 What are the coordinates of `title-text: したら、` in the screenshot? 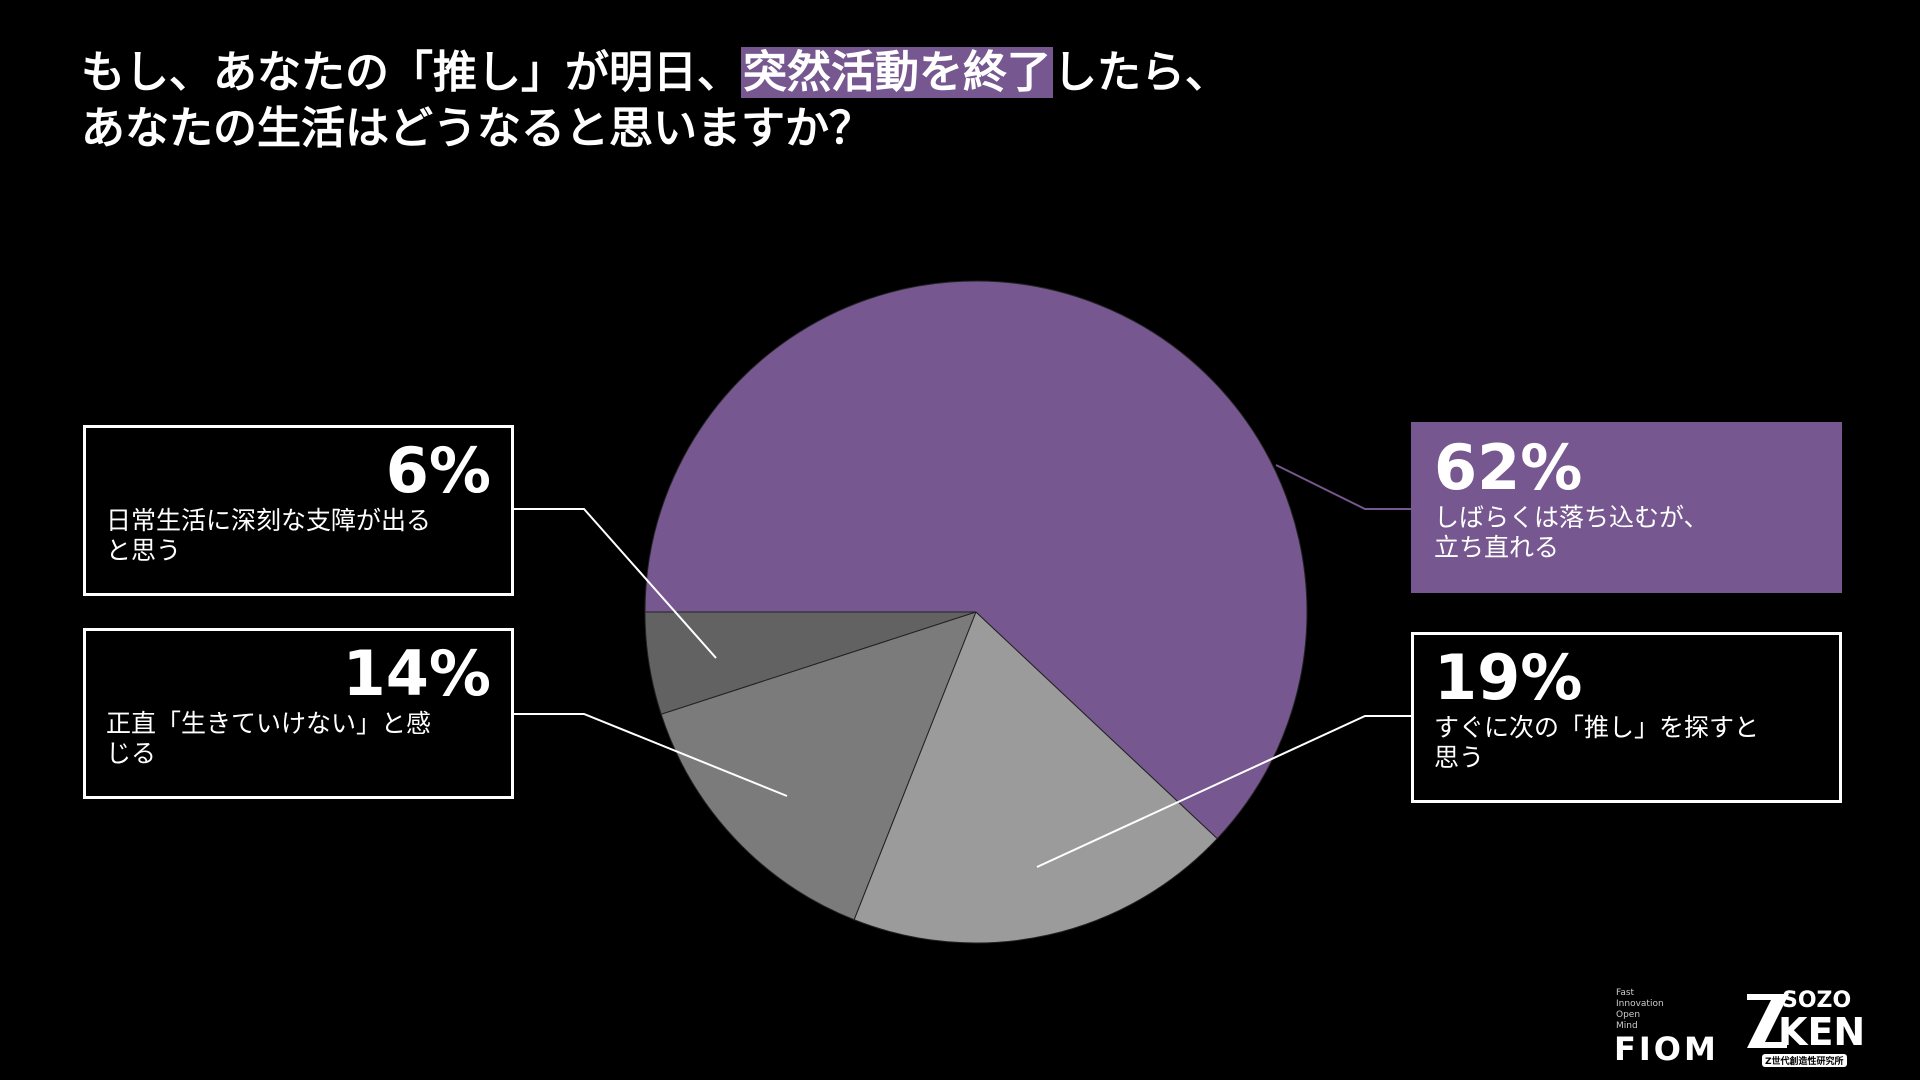 It's located at (1141, 72).